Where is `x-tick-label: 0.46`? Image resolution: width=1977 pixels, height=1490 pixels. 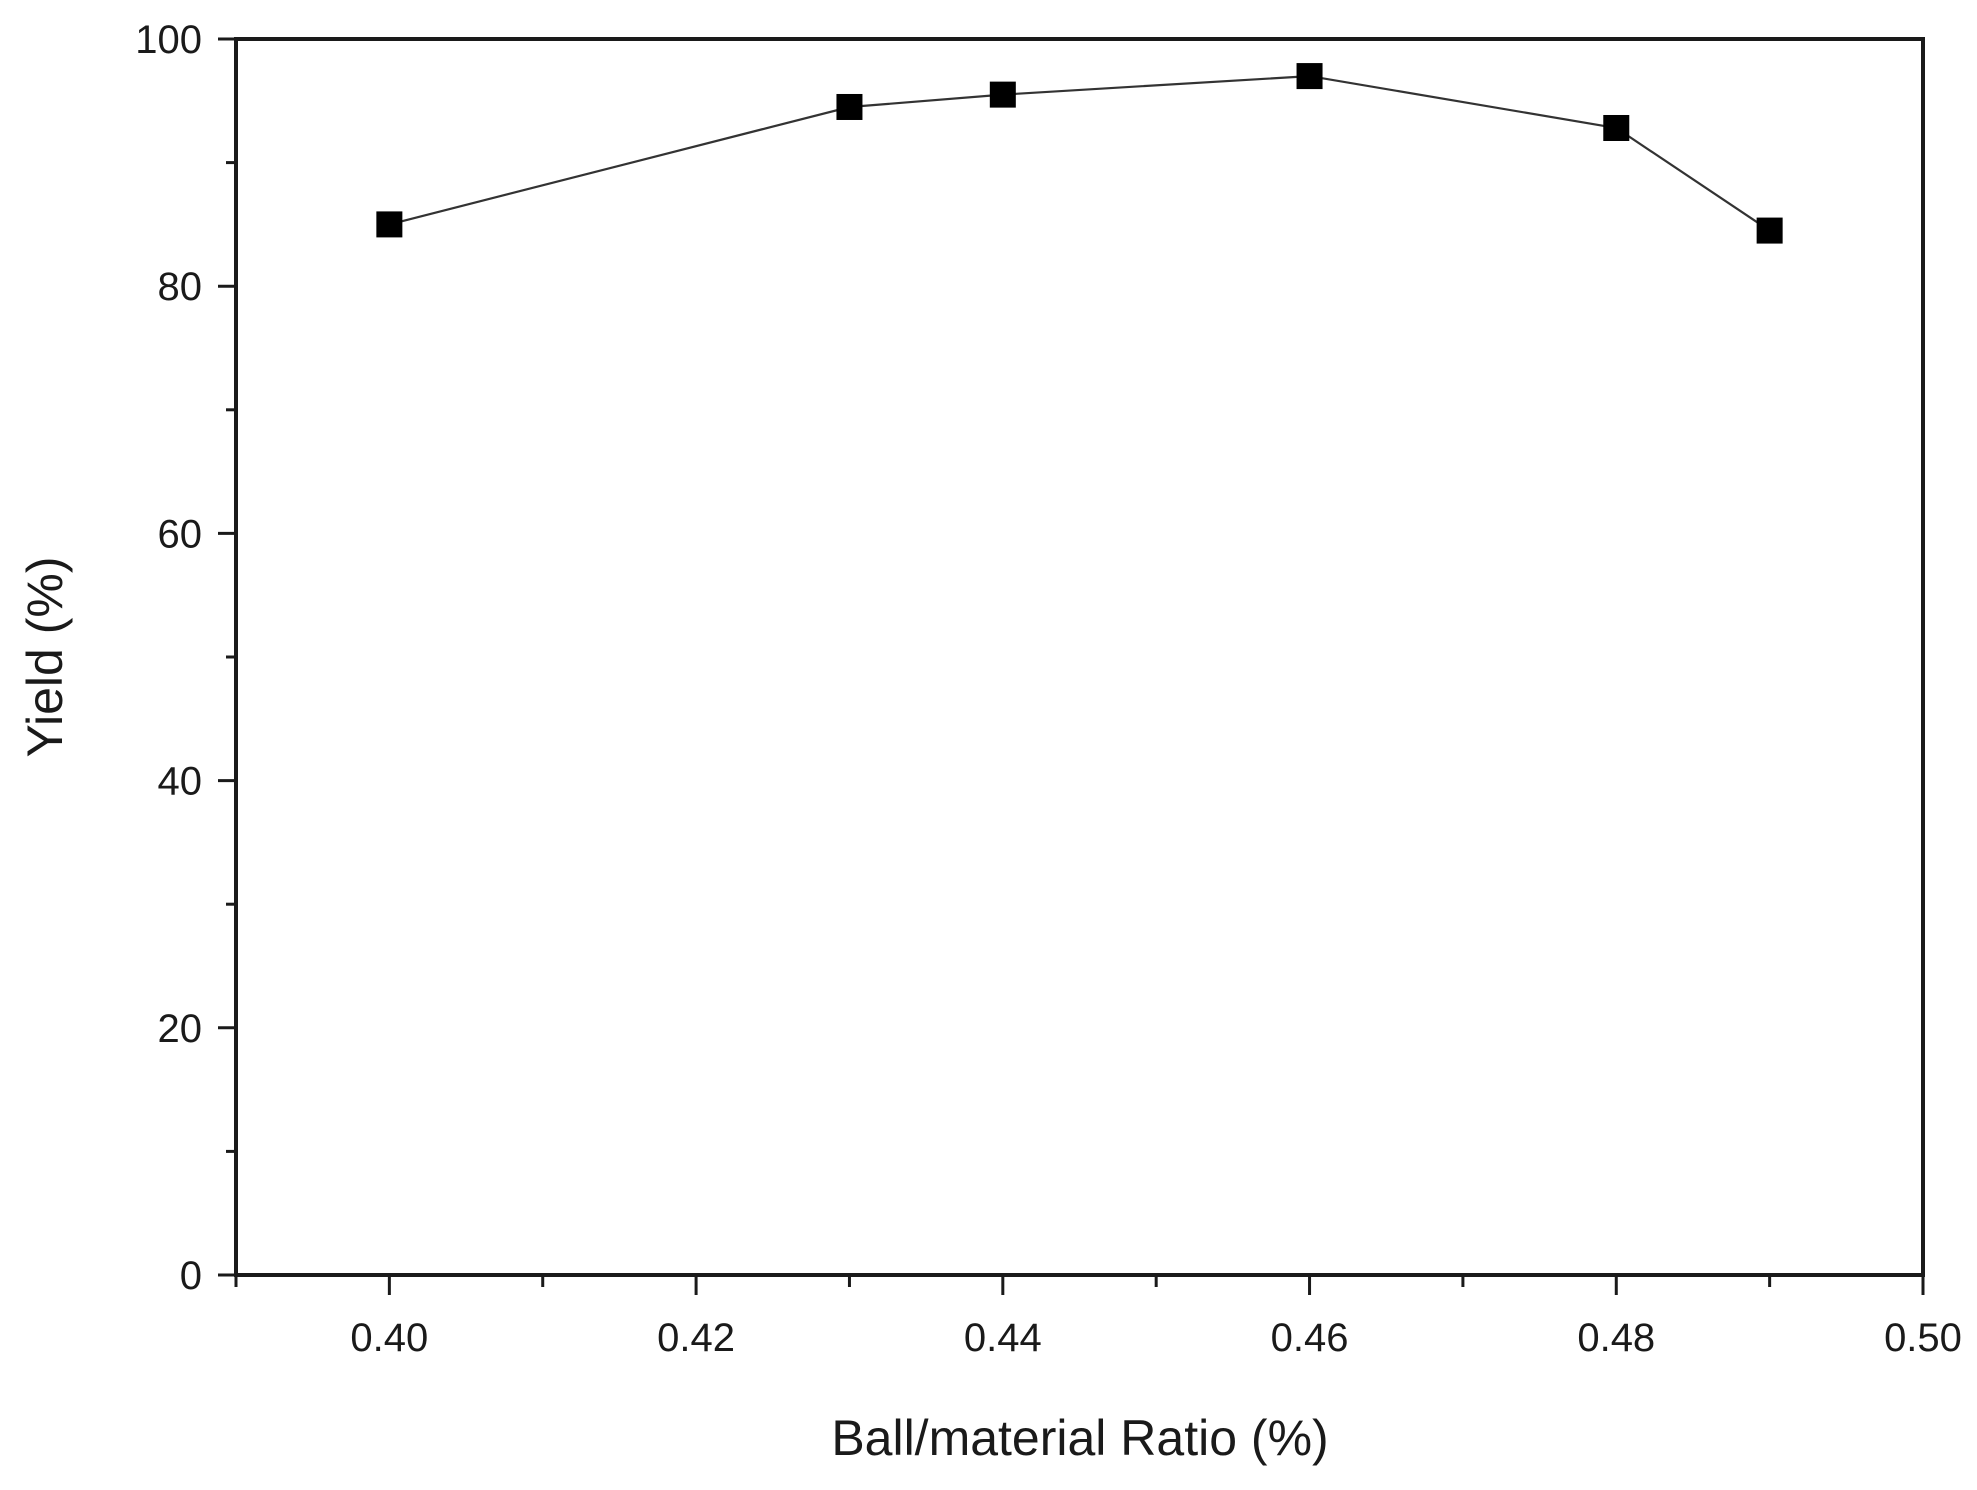 x-tick-label: 0.46 is located at coordinates (1310, 1338).